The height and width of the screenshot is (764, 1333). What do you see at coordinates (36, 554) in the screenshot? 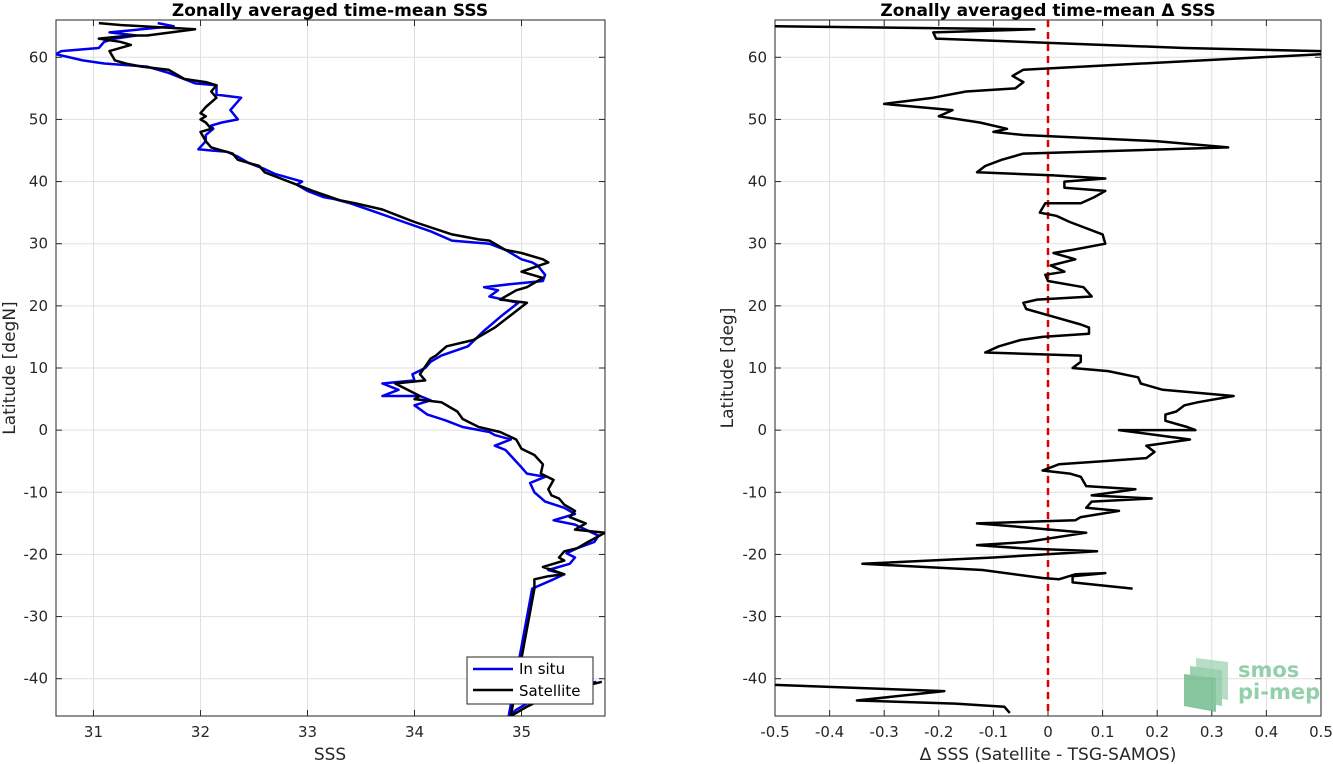
I see `left-y-tick-label: -20` at bounding box center [36, 554].